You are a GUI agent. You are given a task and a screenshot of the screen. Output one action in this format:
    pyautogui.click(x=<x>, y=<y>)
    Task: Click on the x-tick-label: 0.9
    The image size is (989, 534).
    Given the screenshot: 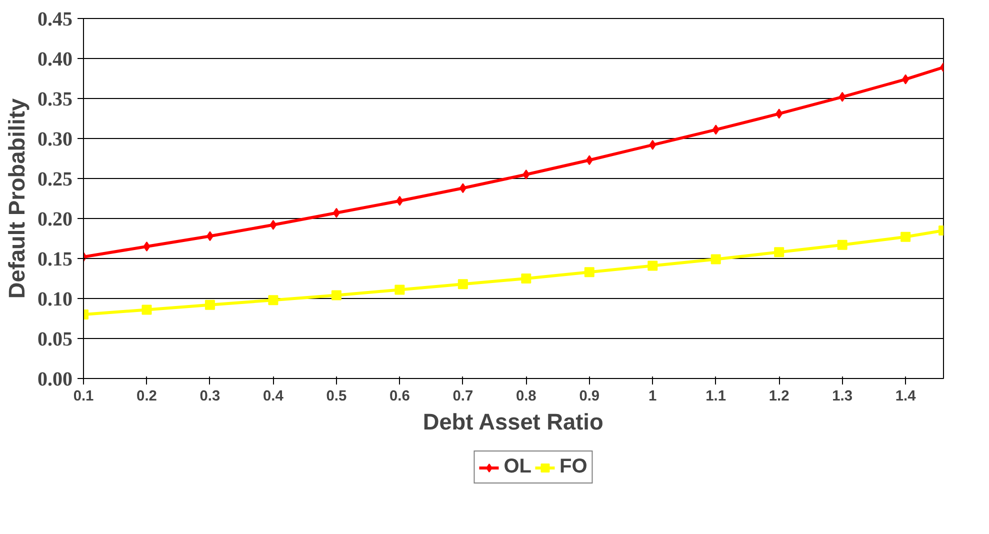 What is the action you would take?
    pyautogui.click(x=589, y=396)
    